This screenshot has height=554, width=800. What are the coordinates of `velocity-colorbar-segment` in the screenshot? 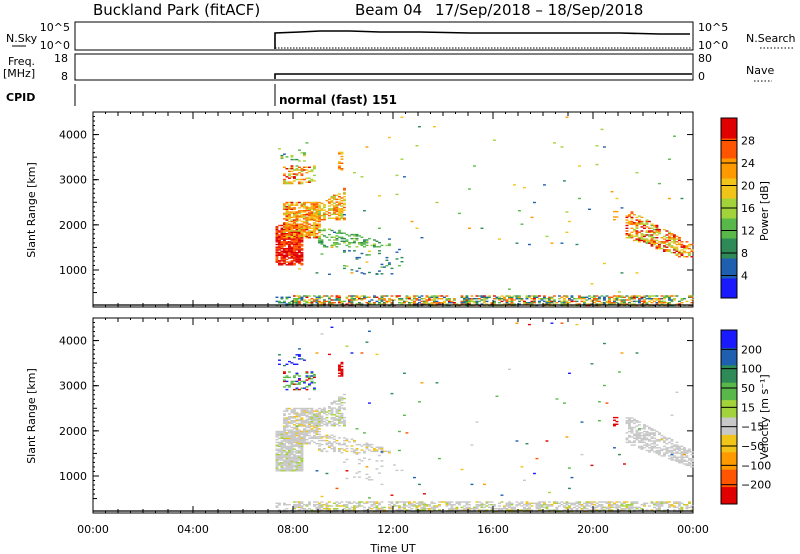 It's located at (729, 426).